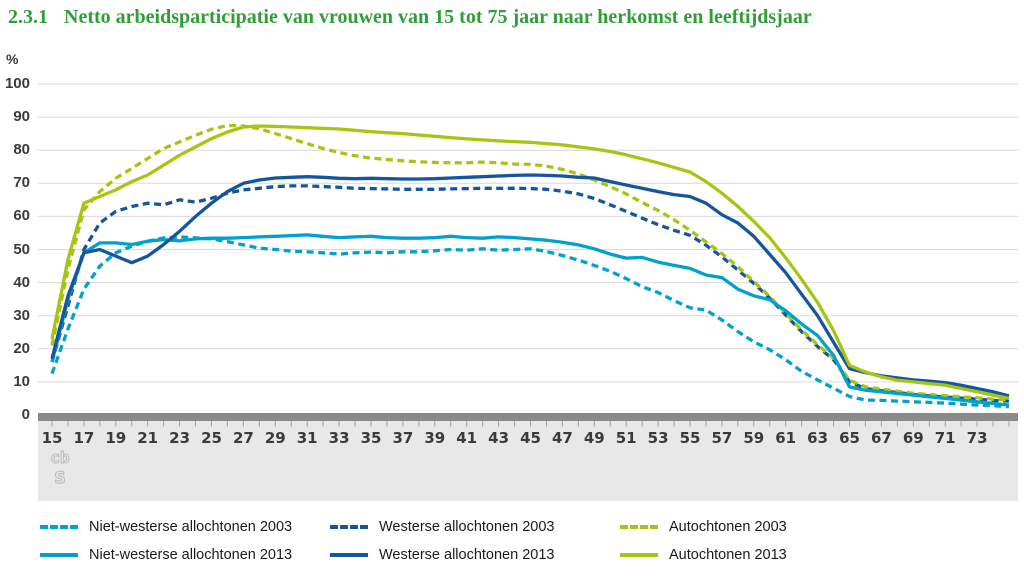 The width and height of the screenshot is (1024, 581). I want to click on legend-item: Niet-westerse allochtonen 2003, so click(185, 527).